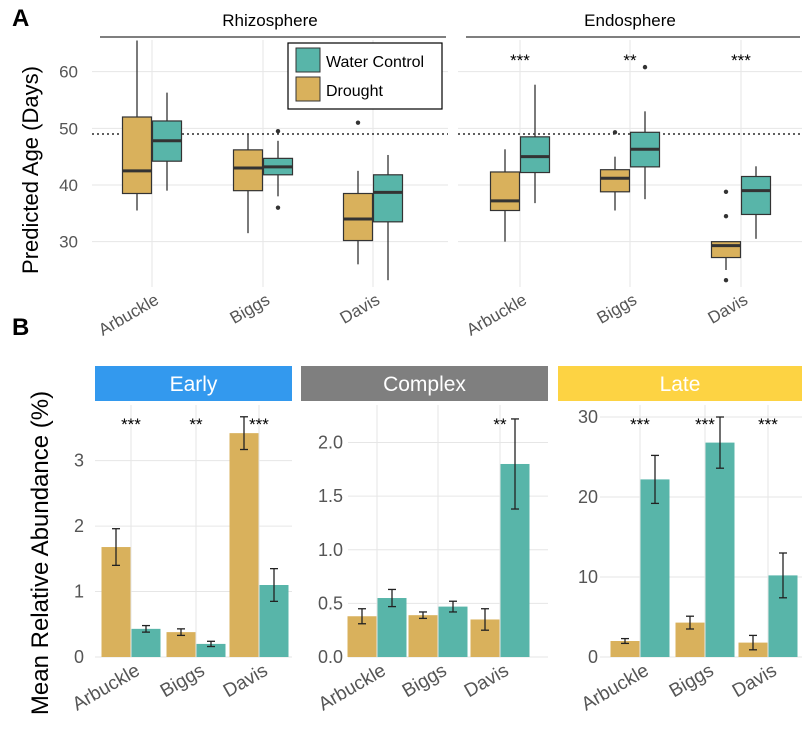 The width and height of the screenshot is (802, 744). I want to click on y-tick-label: 1, so click(79, 592).